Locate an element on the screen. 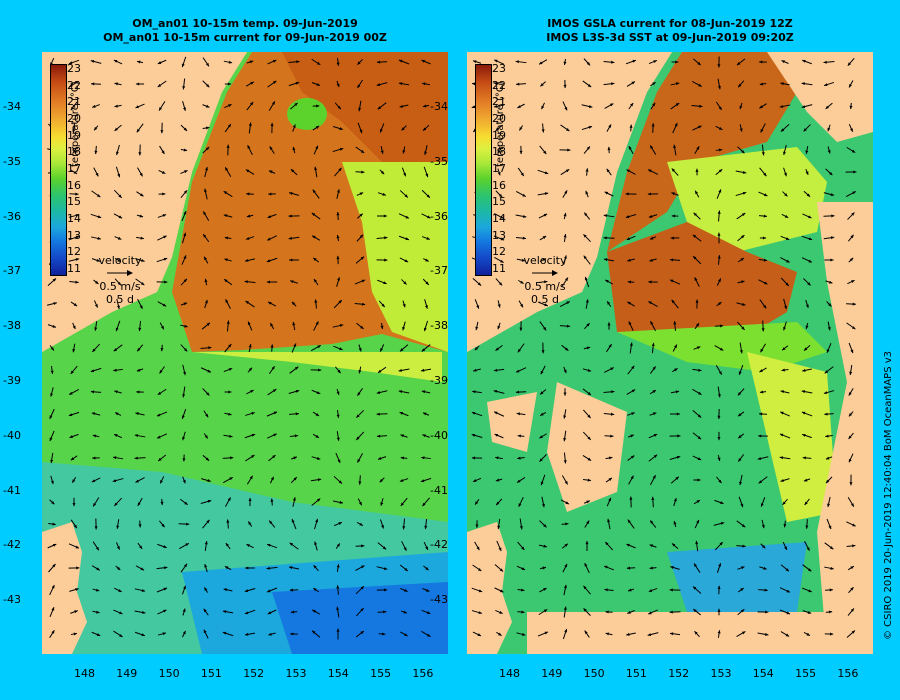 The height and width of the screenshot is (700, 900). right-tasmania is located at coordinates (489, 588).